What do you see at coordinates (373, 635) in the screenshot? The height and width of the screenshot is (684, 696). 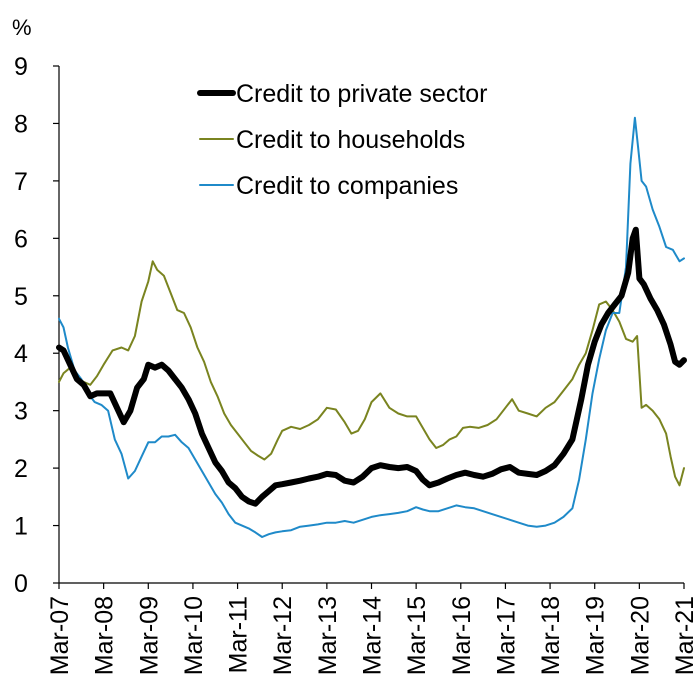 I see `x-tick-label: Mar-14` at bounding box center [373, 635].